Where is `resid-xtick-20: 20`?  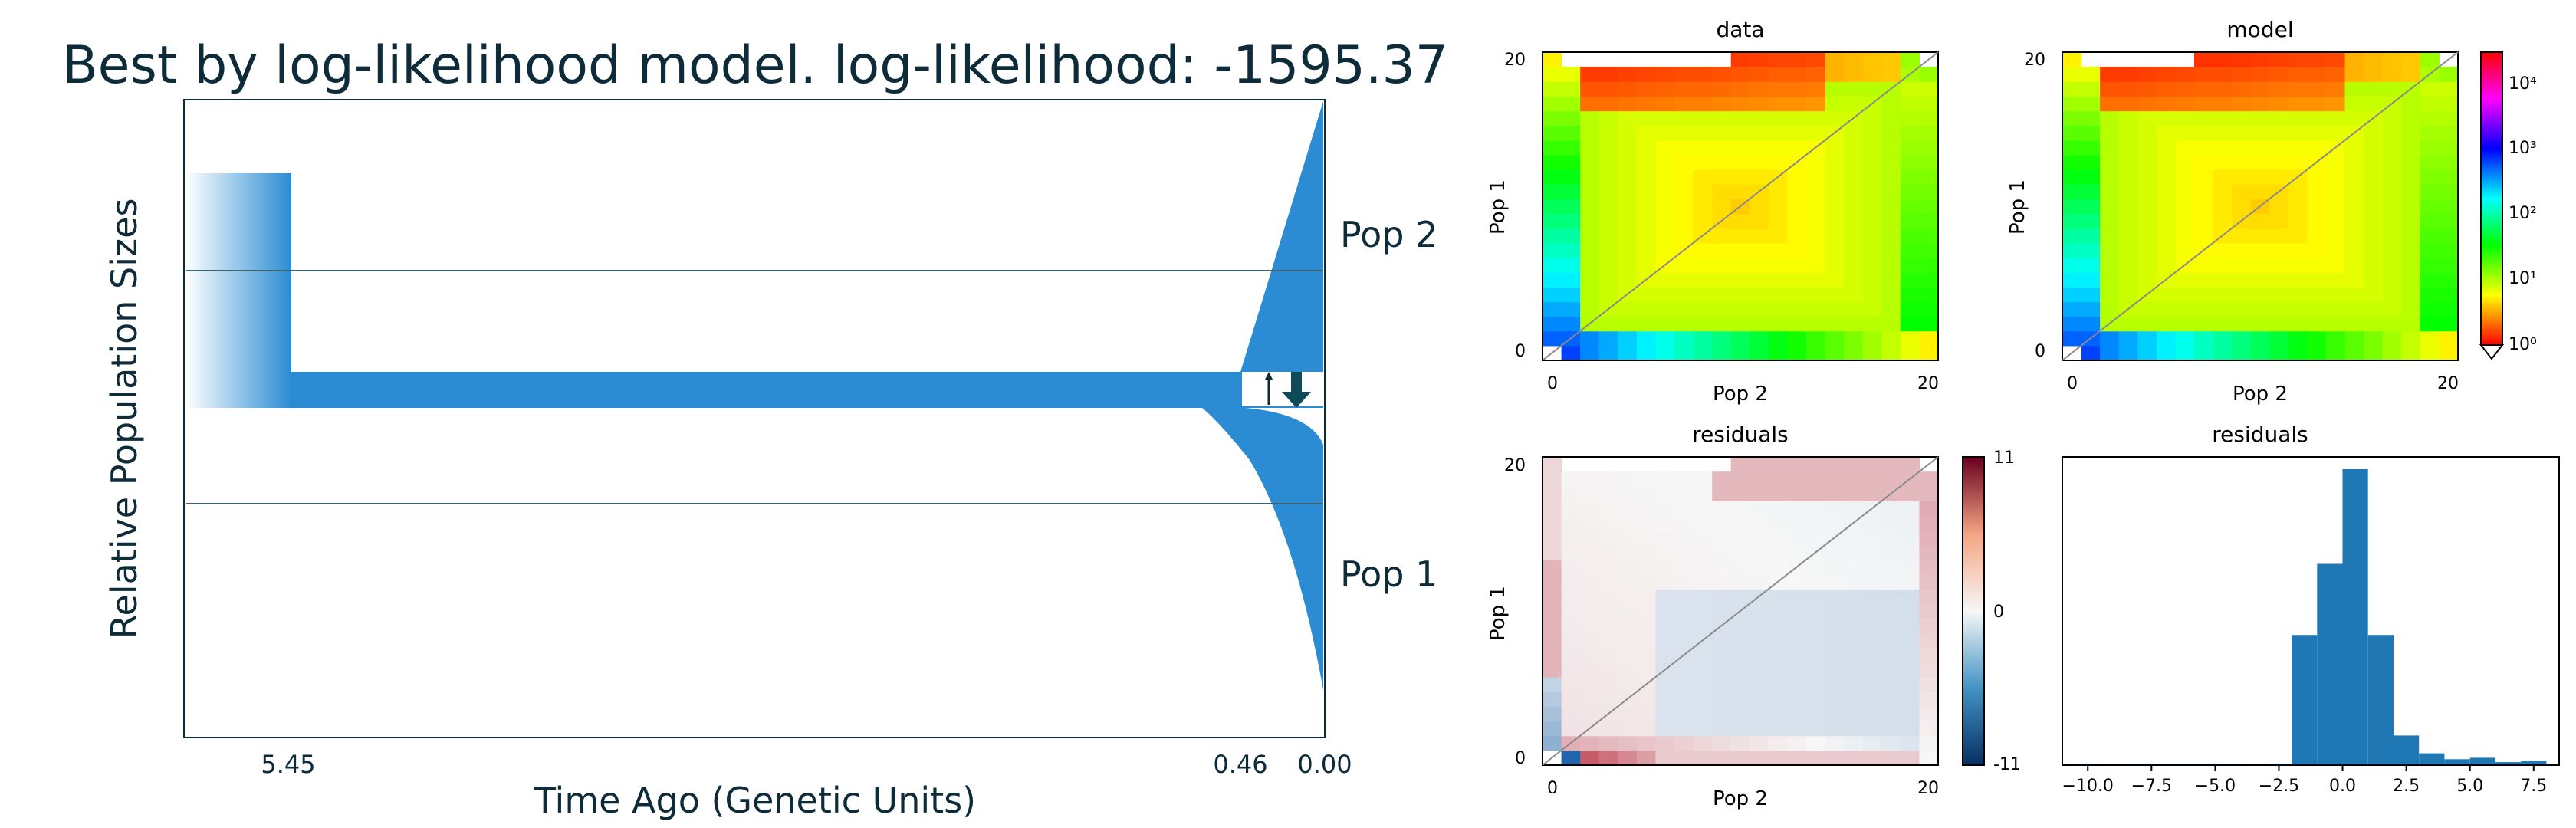 resid-xtick-20: 20 is located at coordinates (1928, 789).